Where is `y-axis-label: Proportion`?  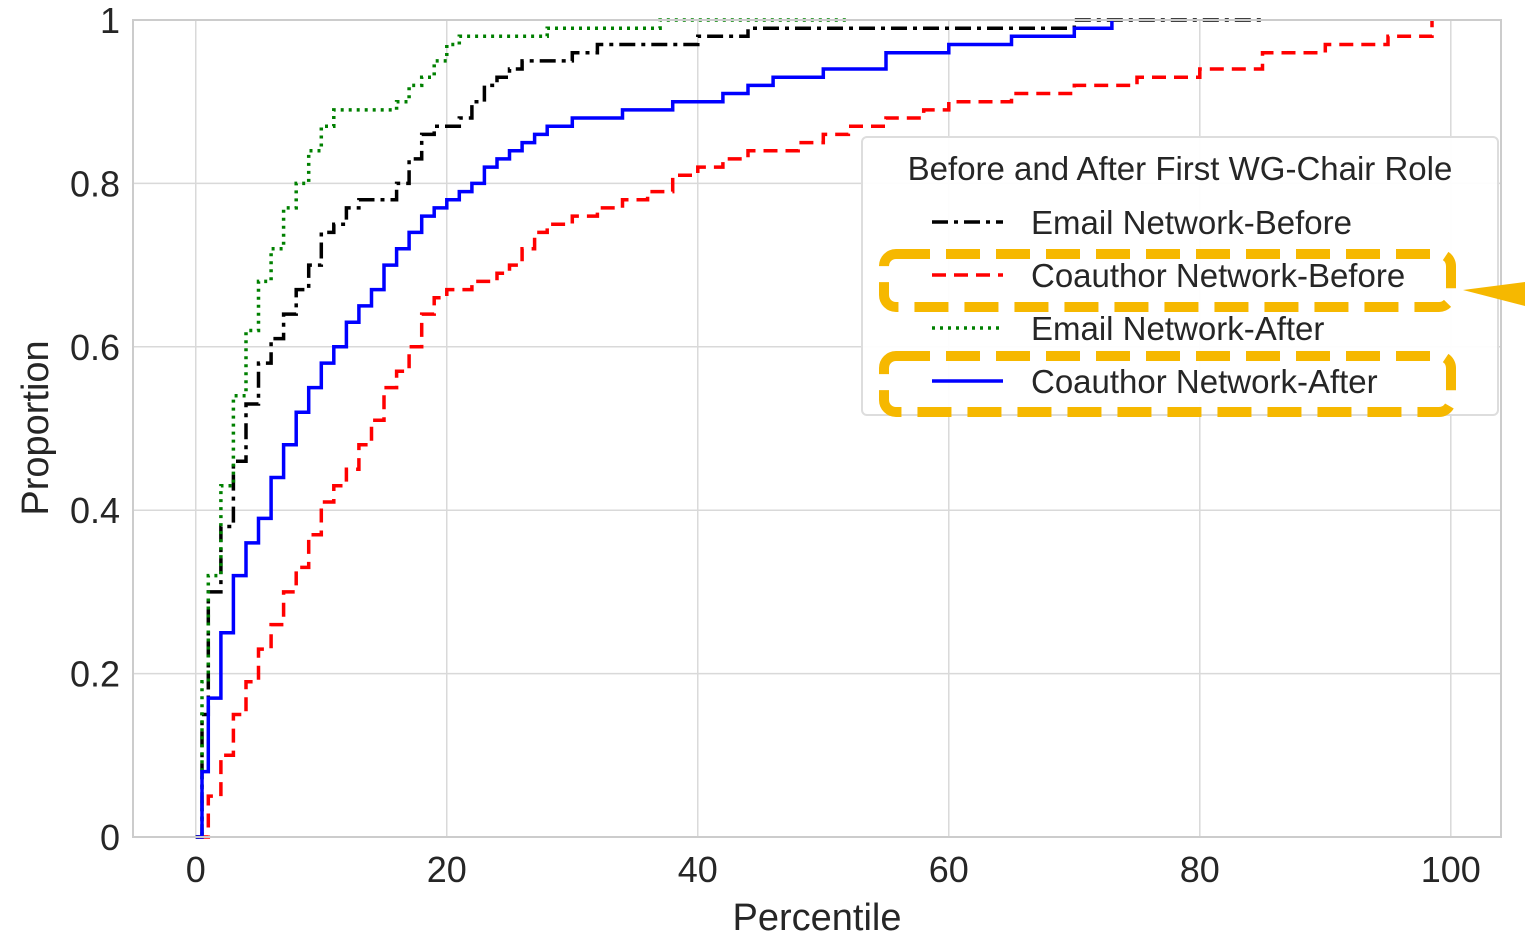 y-axis-label: Proportion is located at coordinates (36, 427).